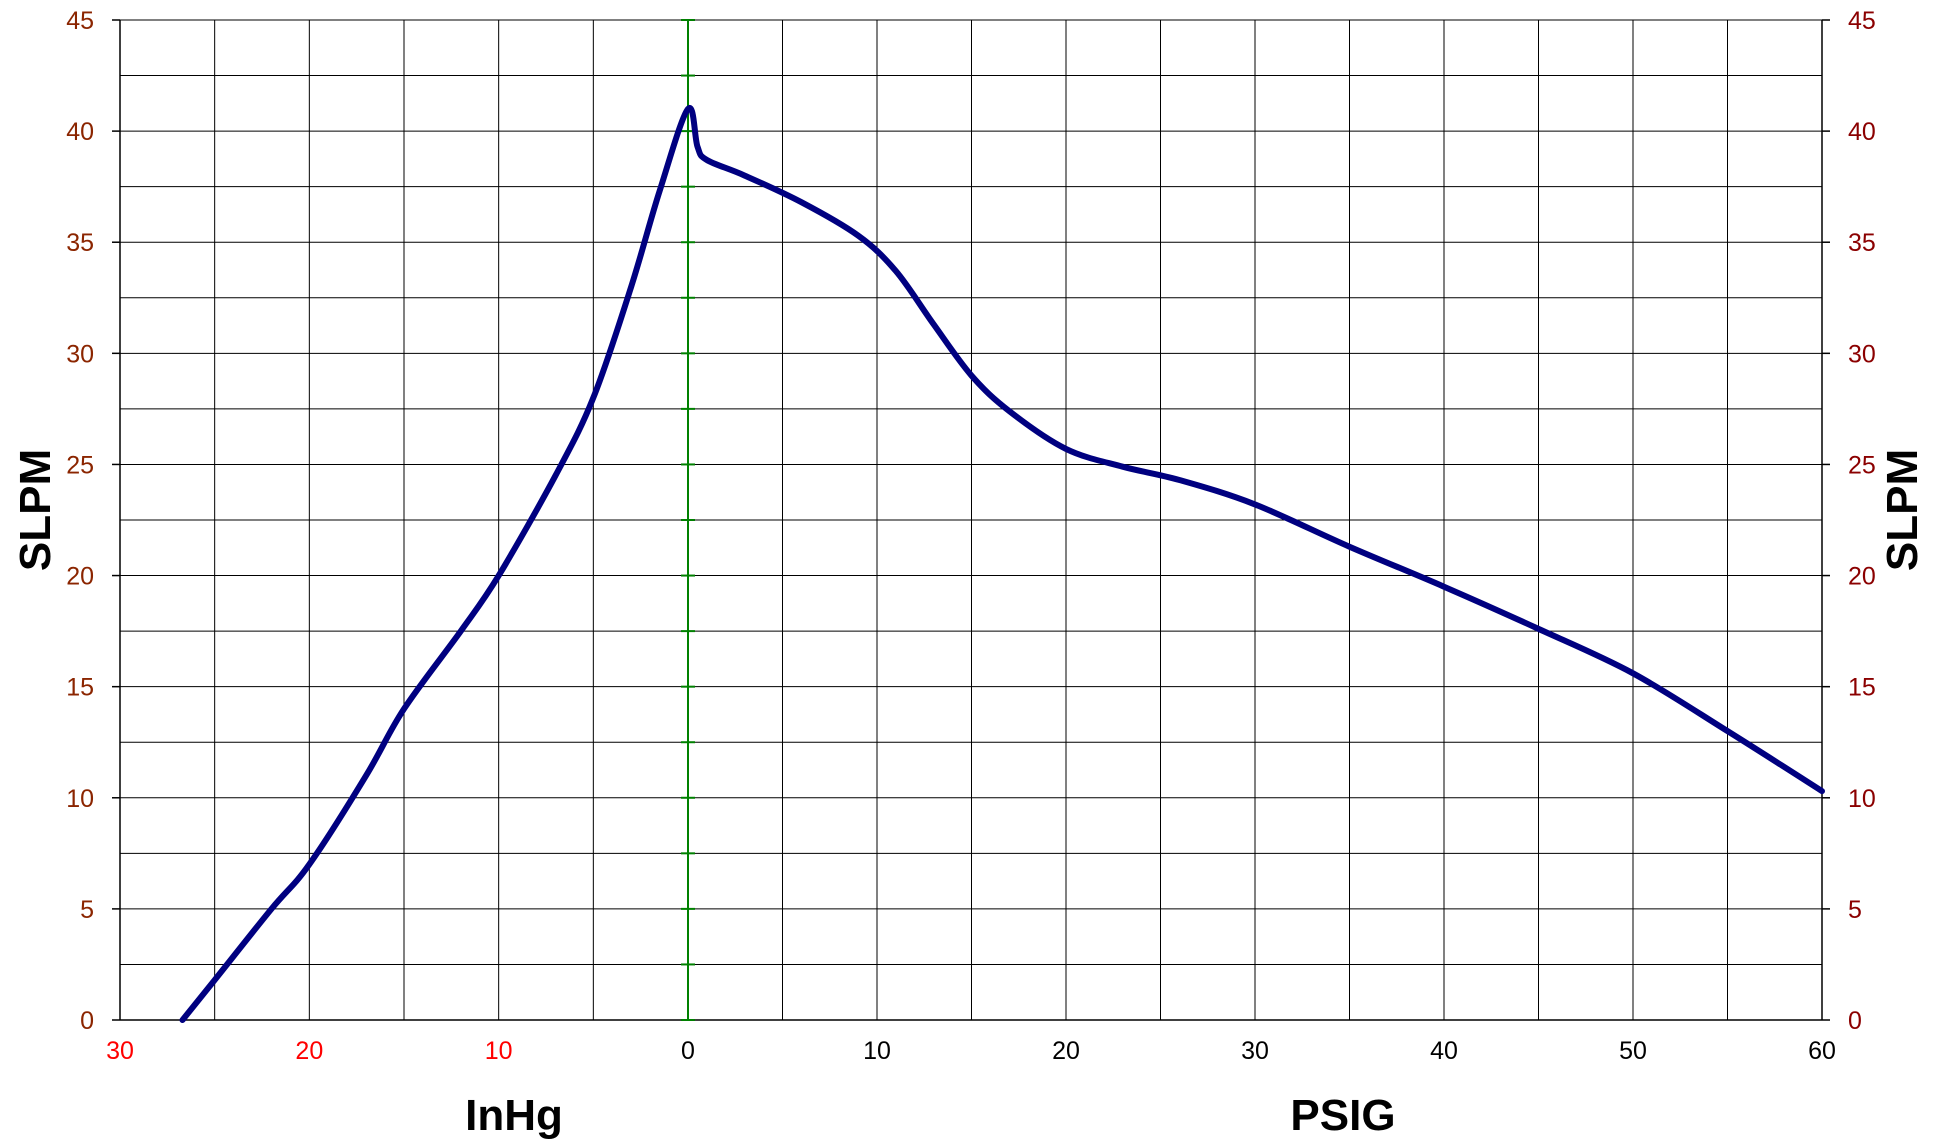 The width and height of the screenshot is (1940, 1145). Describe the element at coordinates (80, 354) in the screenshot. I see `y-tick-label-left: 30` at that location.